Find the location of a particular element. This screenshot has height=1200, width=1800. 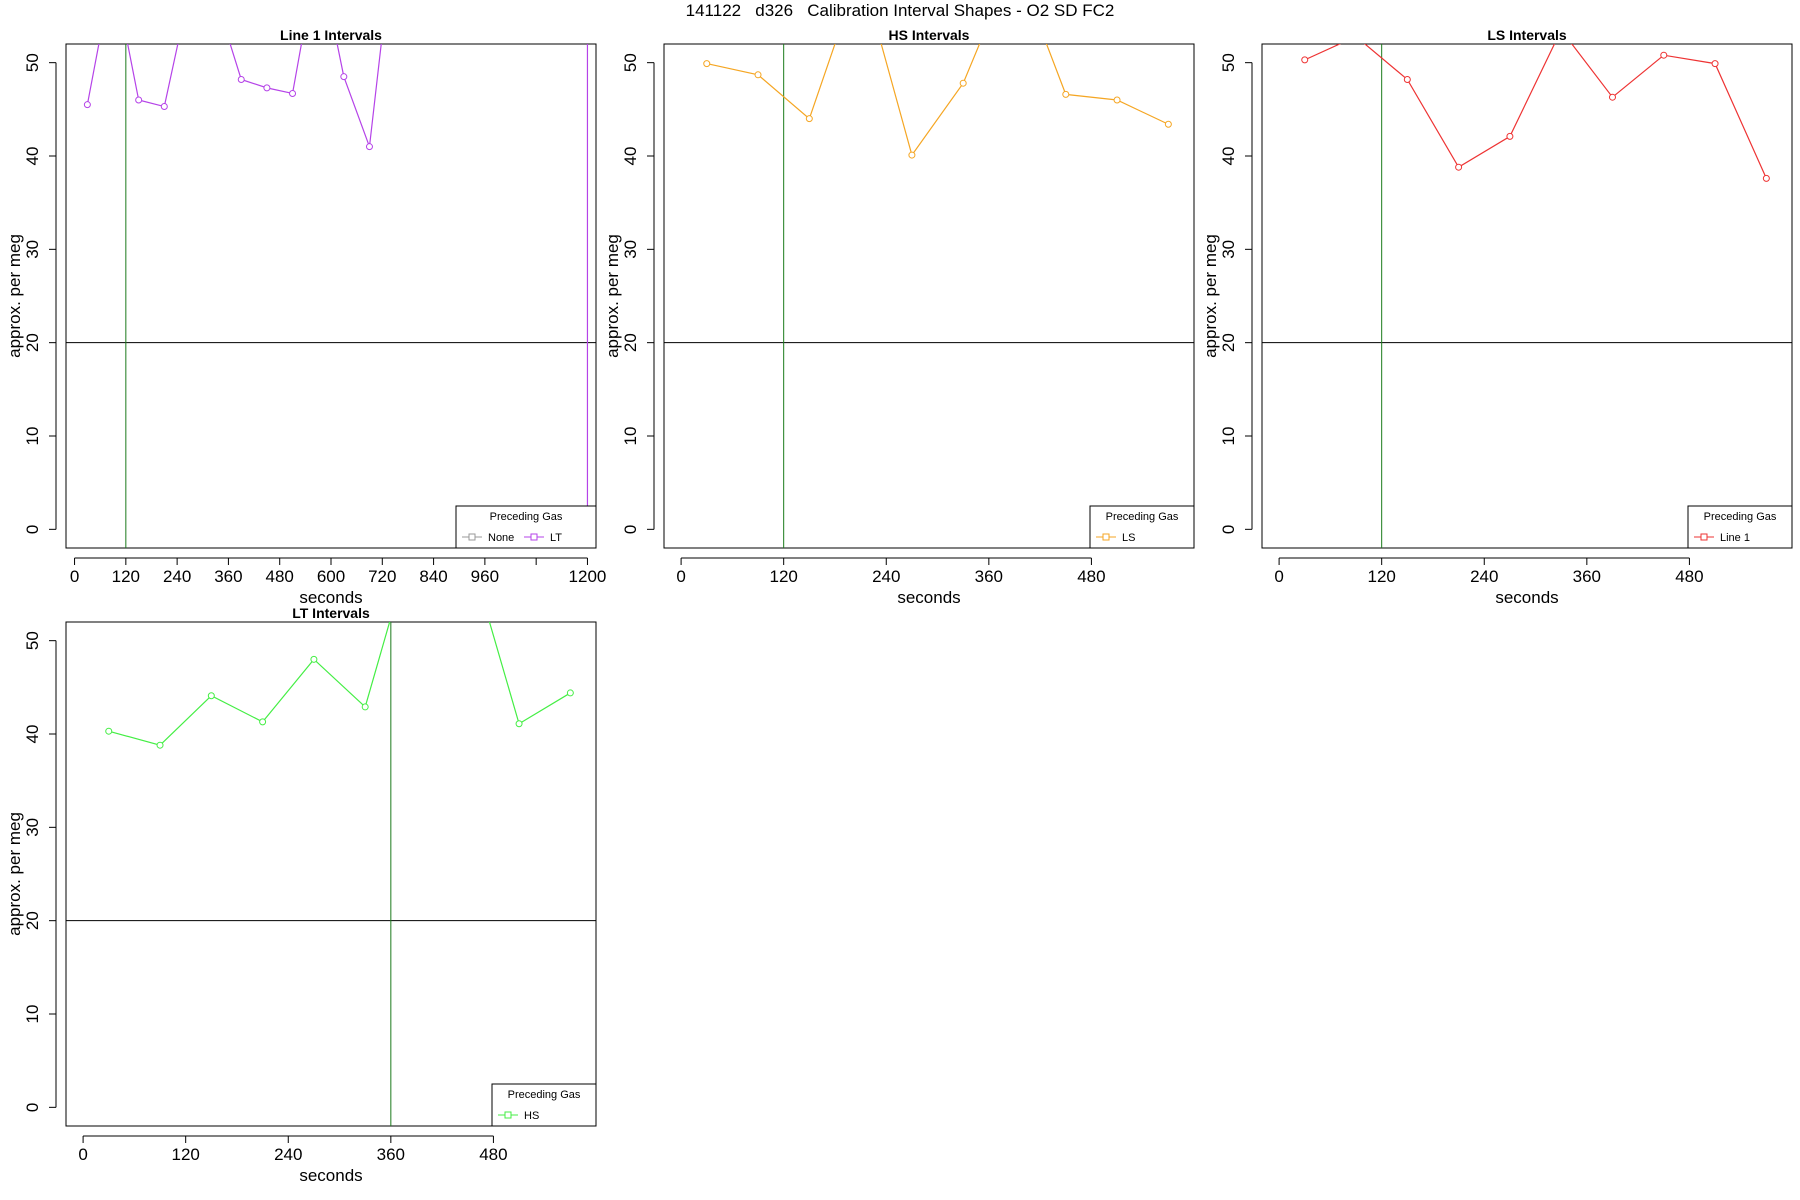

x-tick-label: 600 is located at coordinates (331, 576).